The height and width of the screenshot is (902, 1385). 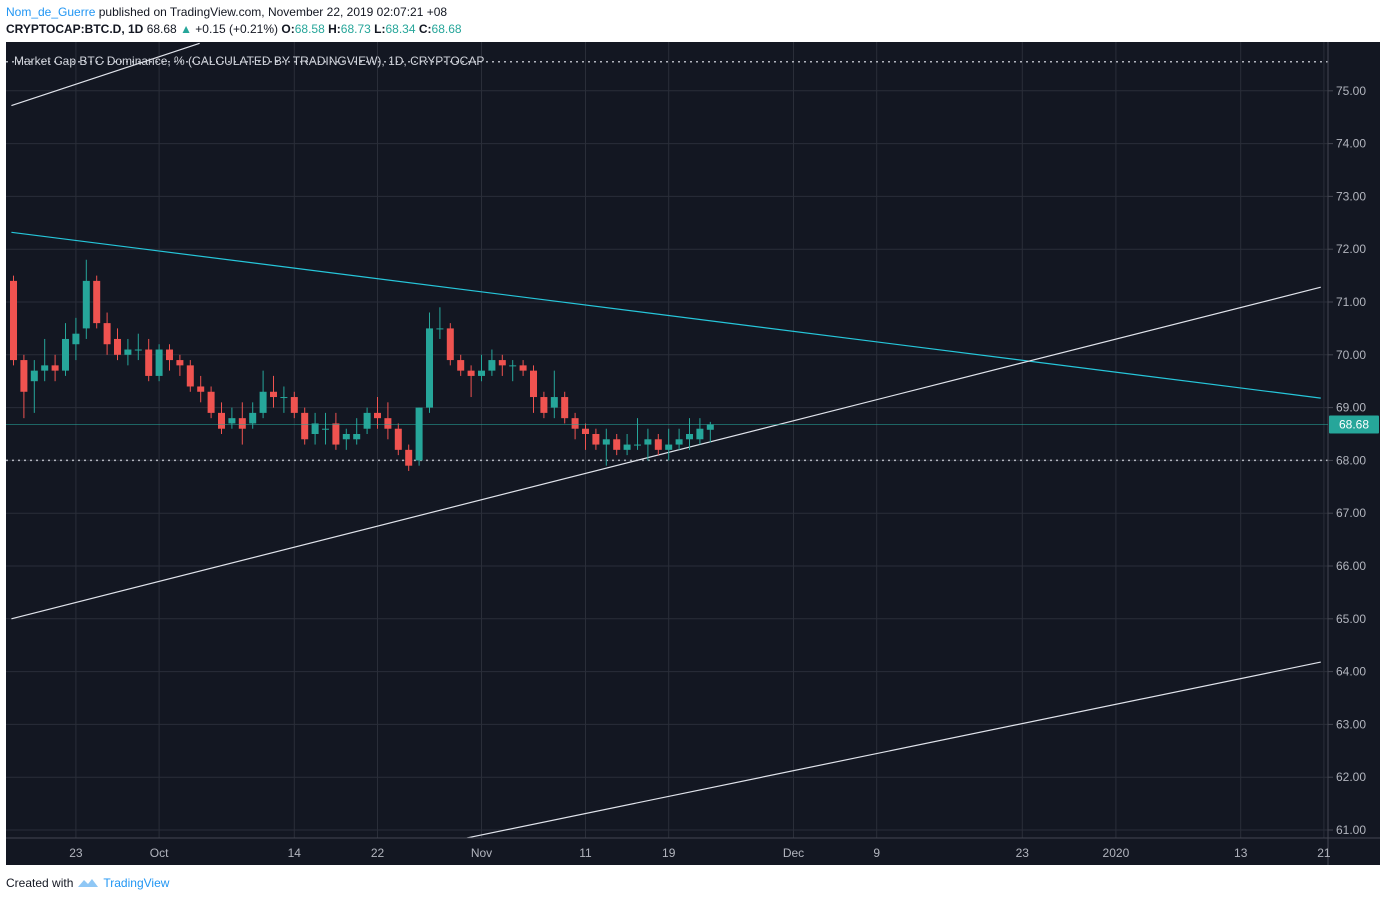 What do you see at coordinates (1351, 513) in the screenshot?
I see `price-tick-label: 67.00` at bounding box center [1351, 513].